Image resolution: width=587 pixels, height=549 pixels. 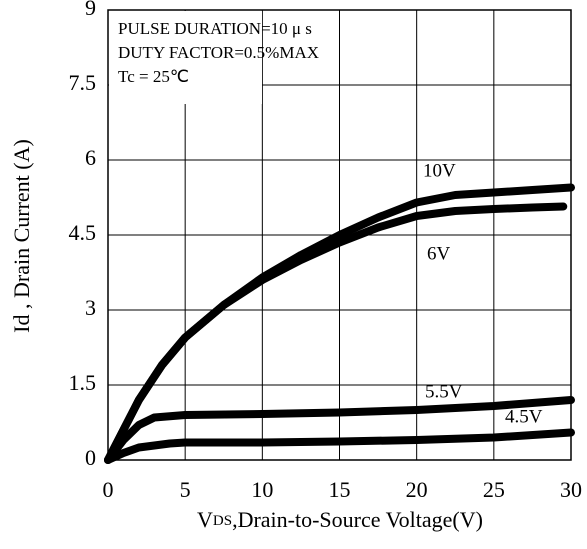 What do you see at coordinates (417, 489) in the screenshot?
I see `x-tick-label: 20` at bounding box center [417, 489].